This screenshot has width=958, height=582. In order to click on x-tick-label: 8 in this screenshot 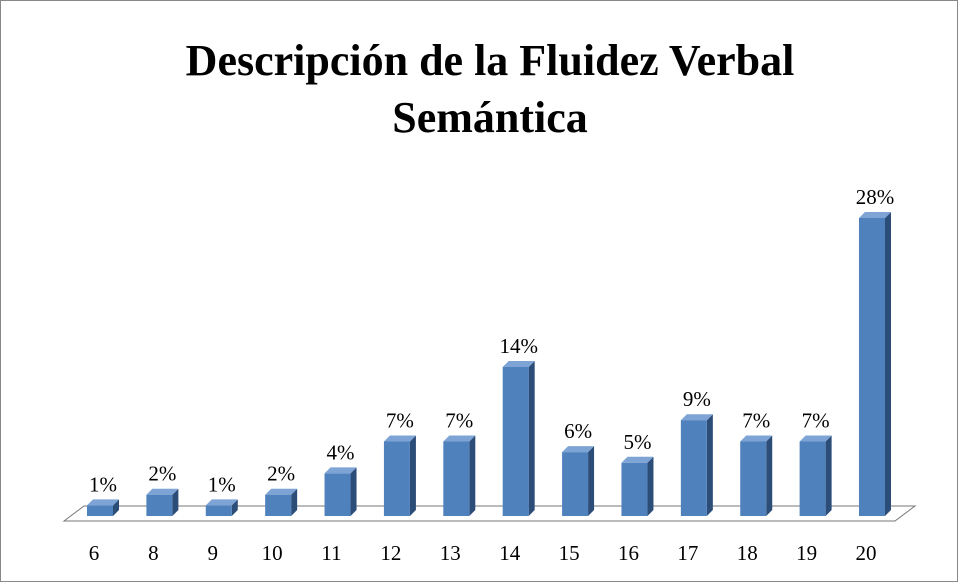, I will do `click(153, 553)`.